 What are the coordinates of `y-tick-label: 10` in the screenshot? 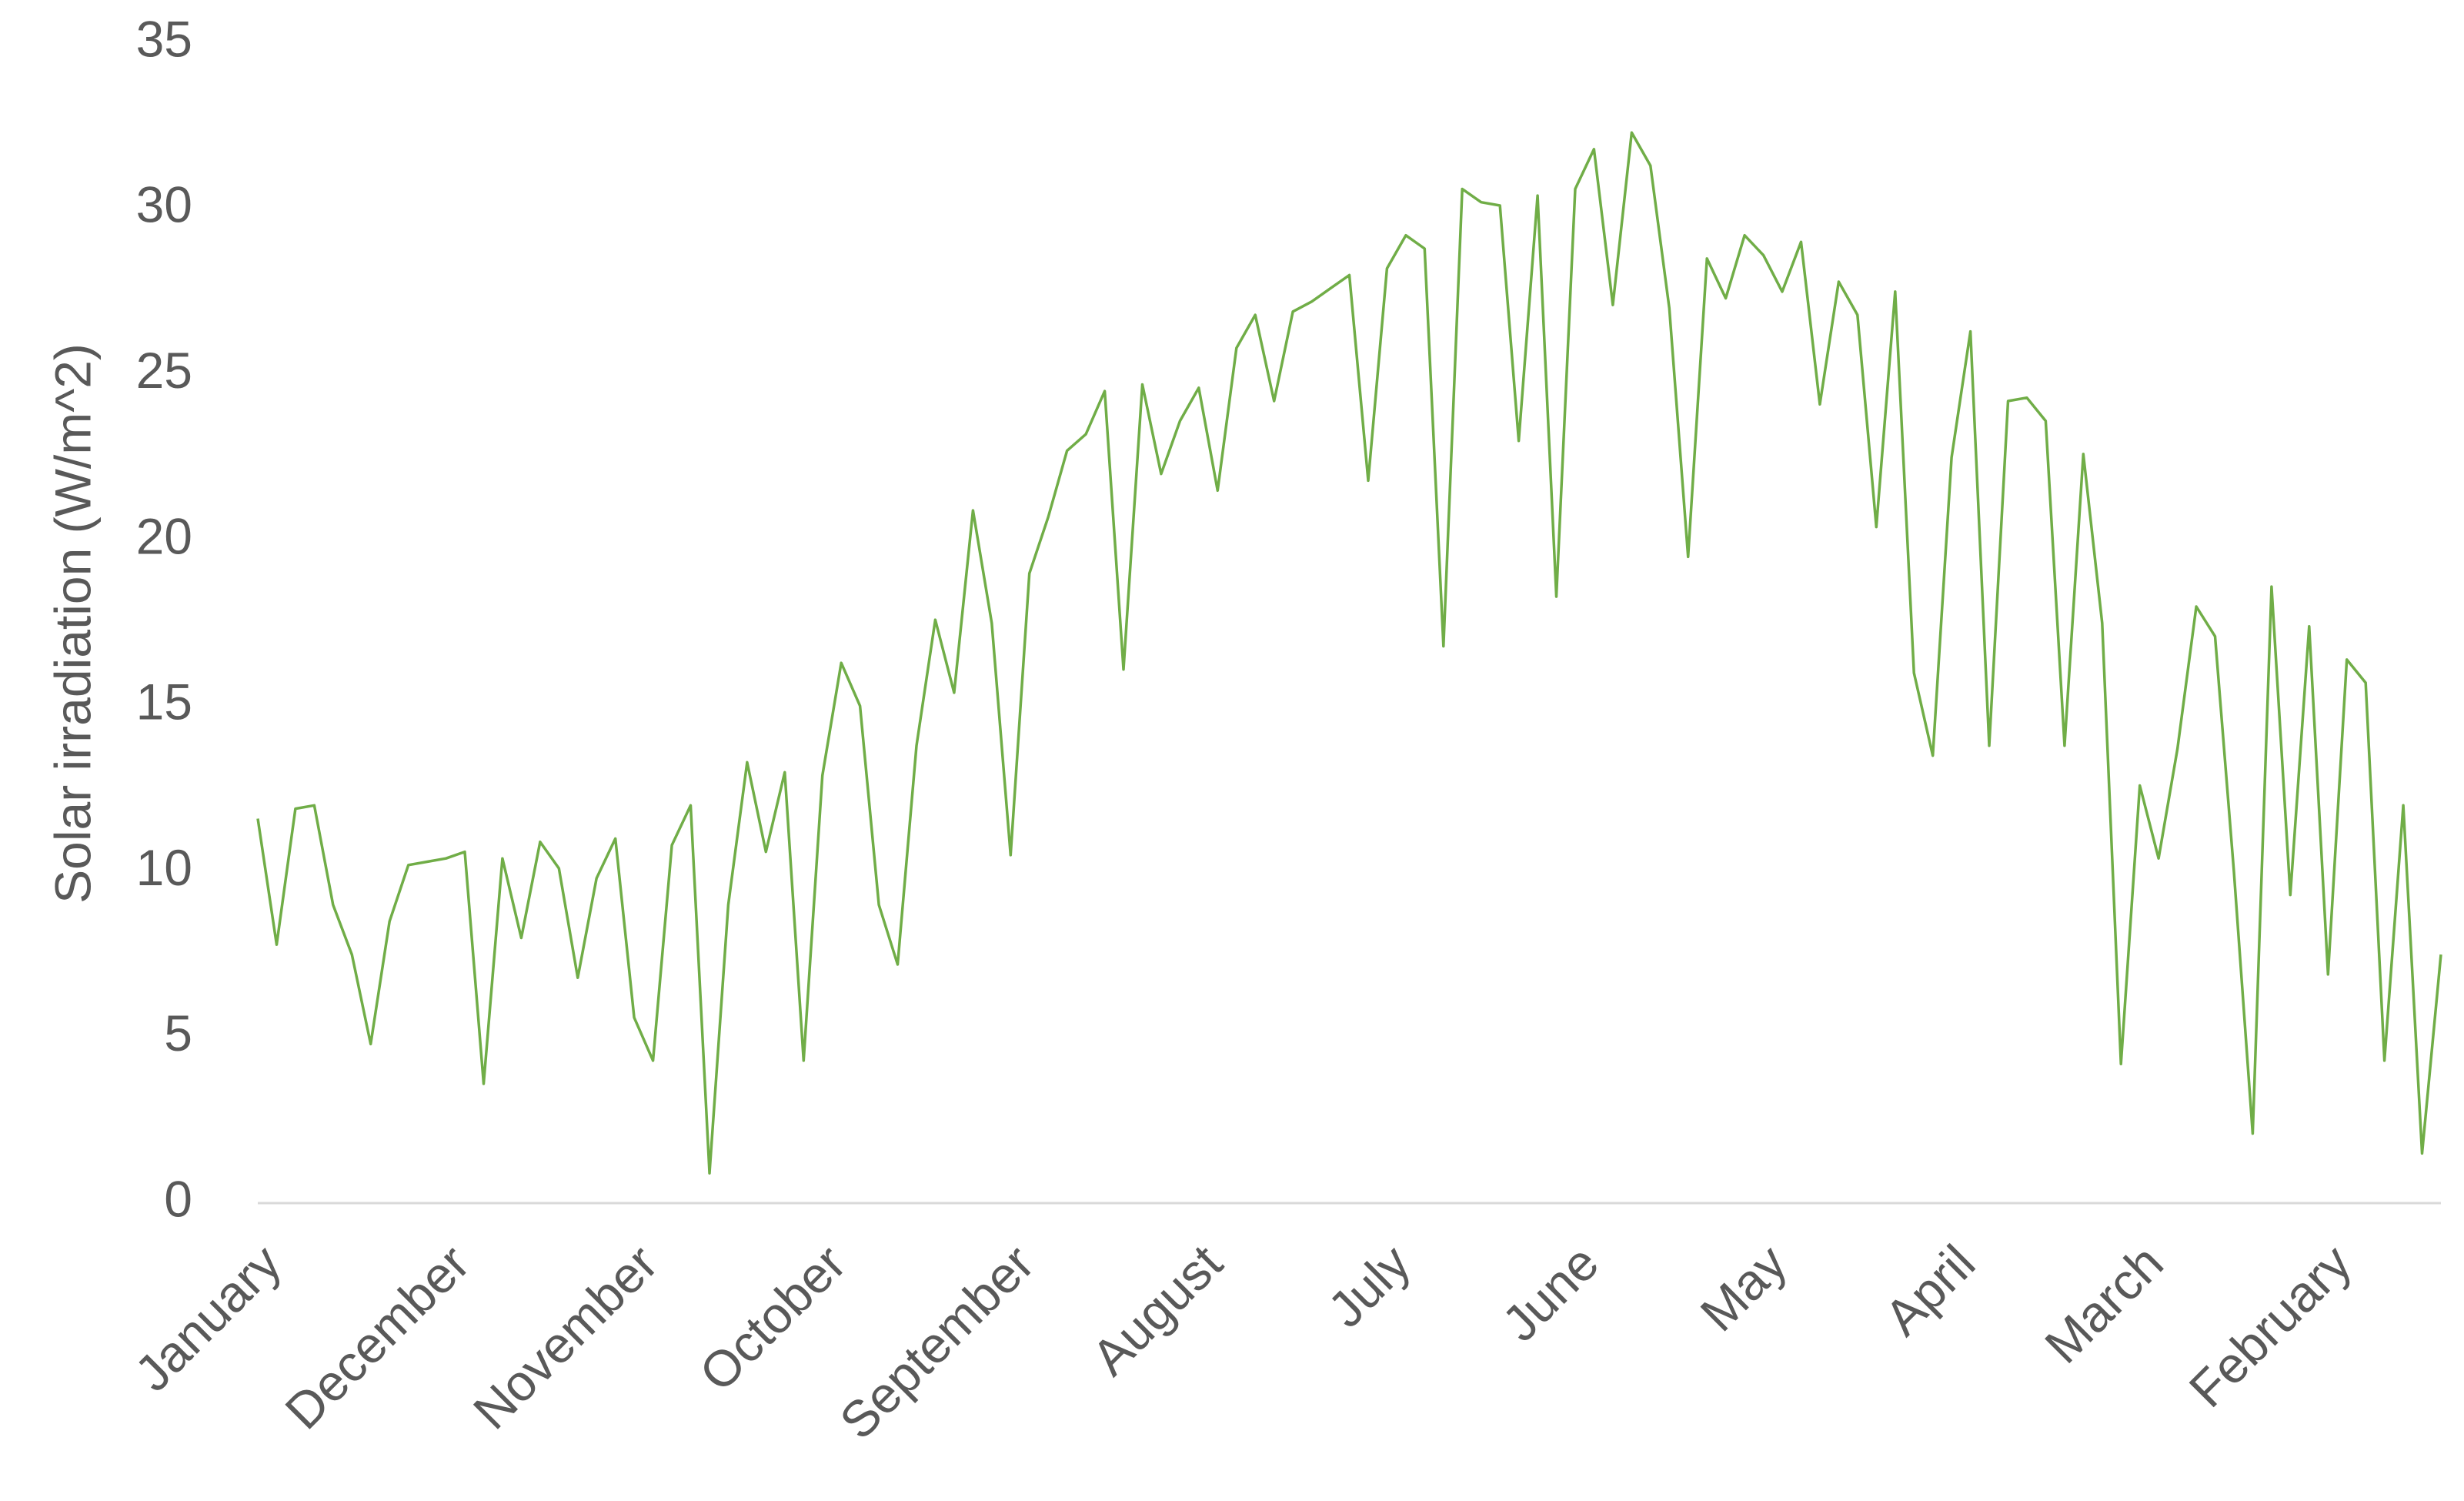 It's located at (164, 867).